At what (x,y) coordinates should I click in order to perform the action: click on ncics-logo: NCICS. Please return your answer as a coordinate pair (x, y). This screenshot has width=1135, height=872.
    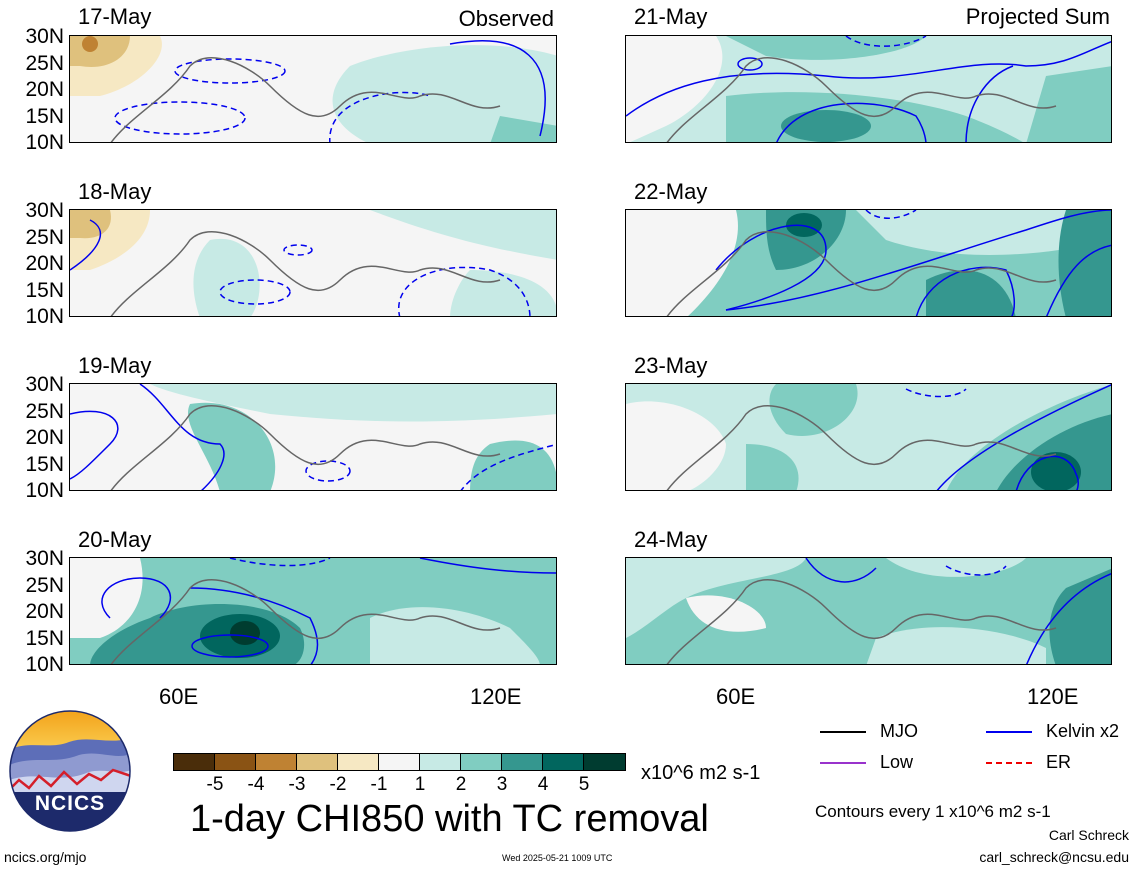
    Looking at the image, I should click on (70, 771).